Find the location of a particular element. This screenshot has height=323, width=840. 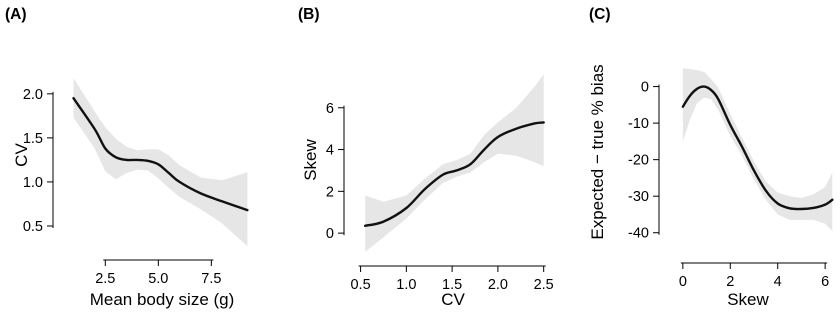

x-tick-label: 0 is located at coordinates (683, 282).